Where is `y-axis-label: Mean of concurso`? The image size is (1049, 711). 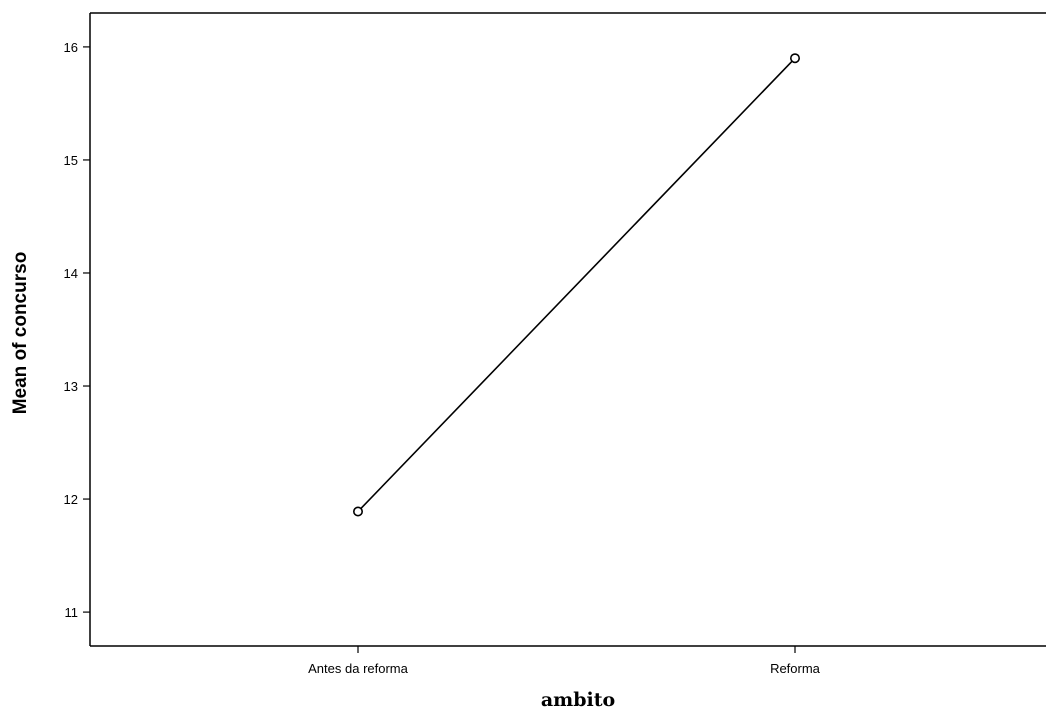
y-axis-label: Mean of concurso is located at coordinates (20, 333).